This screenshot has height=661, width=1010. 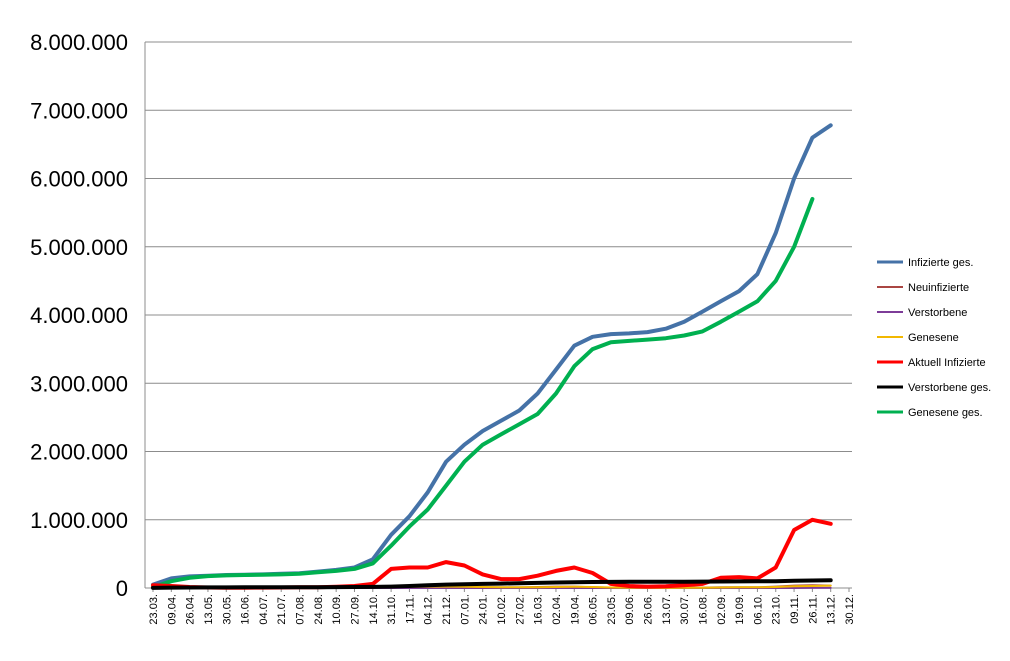 What do you see at coordinates (937, 313) in the screenshot?
I see `legend-label: Verstorbene` at bounding box center [937, 313].